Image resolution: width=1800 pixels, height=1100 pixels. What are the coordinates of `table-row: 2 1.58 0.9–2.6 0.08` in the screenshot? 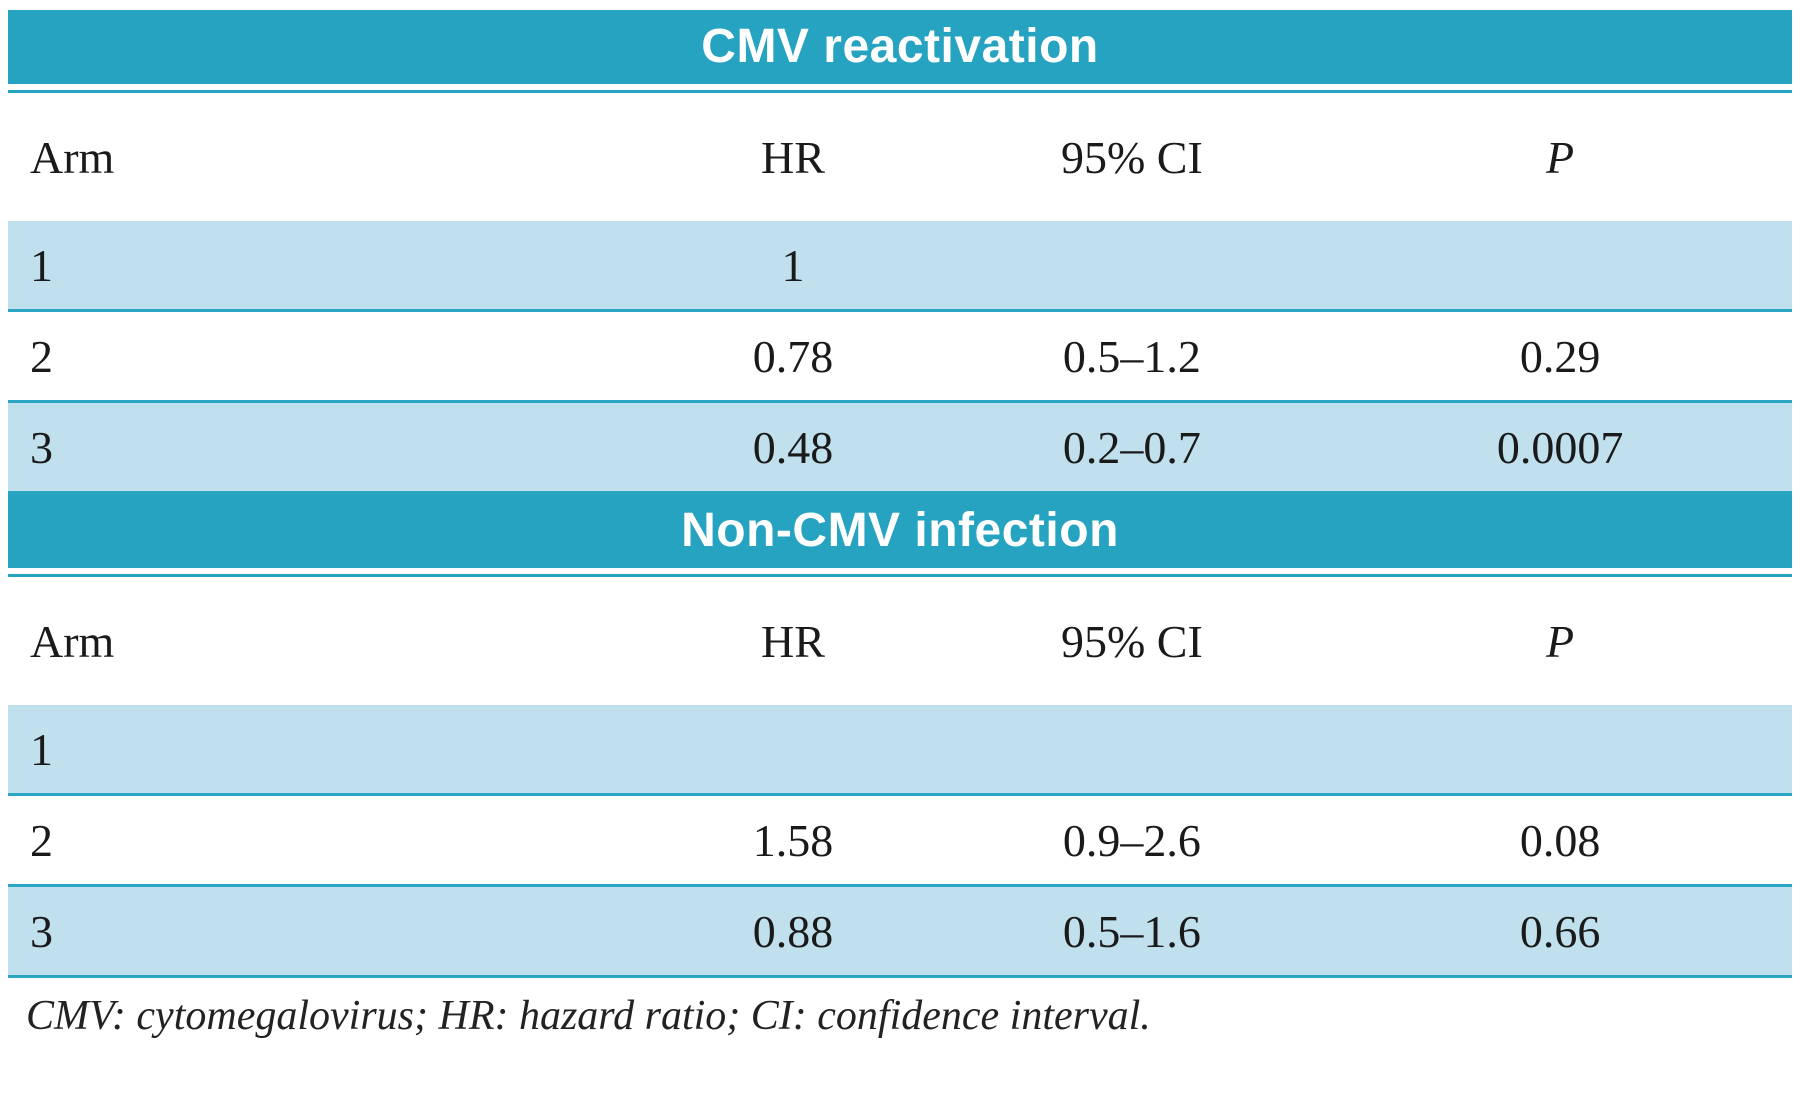 It's located at (900, 840).